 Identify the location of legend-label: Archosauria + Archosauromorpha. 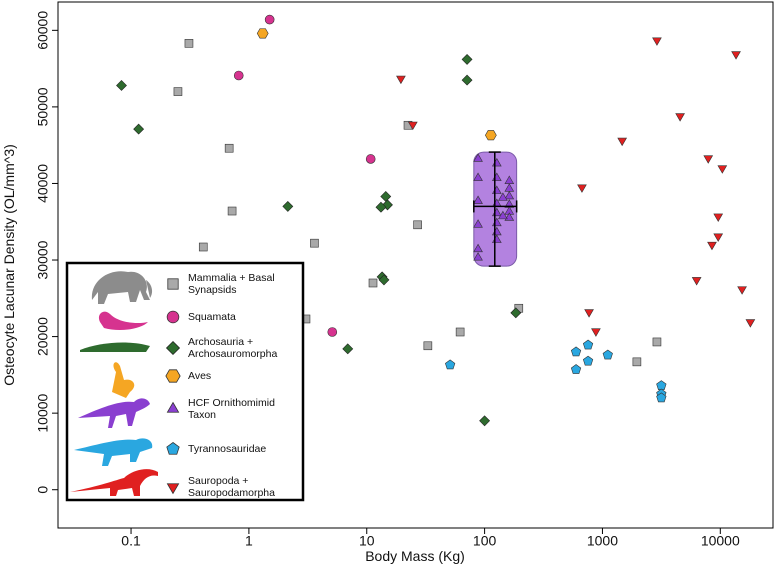
(233, 348).